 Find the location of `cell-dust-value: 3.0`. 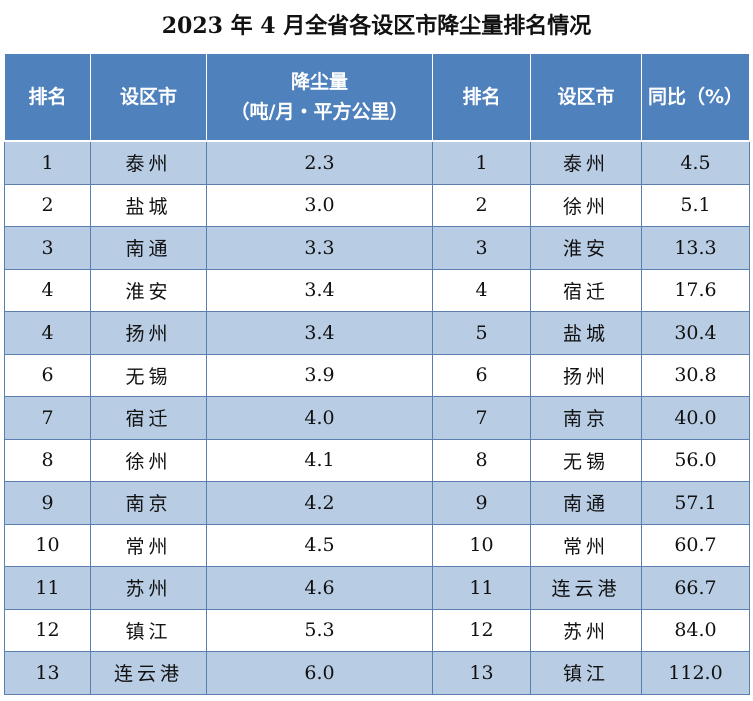

cell-dust-value: 3.0 is located at coordinates (319, 205).